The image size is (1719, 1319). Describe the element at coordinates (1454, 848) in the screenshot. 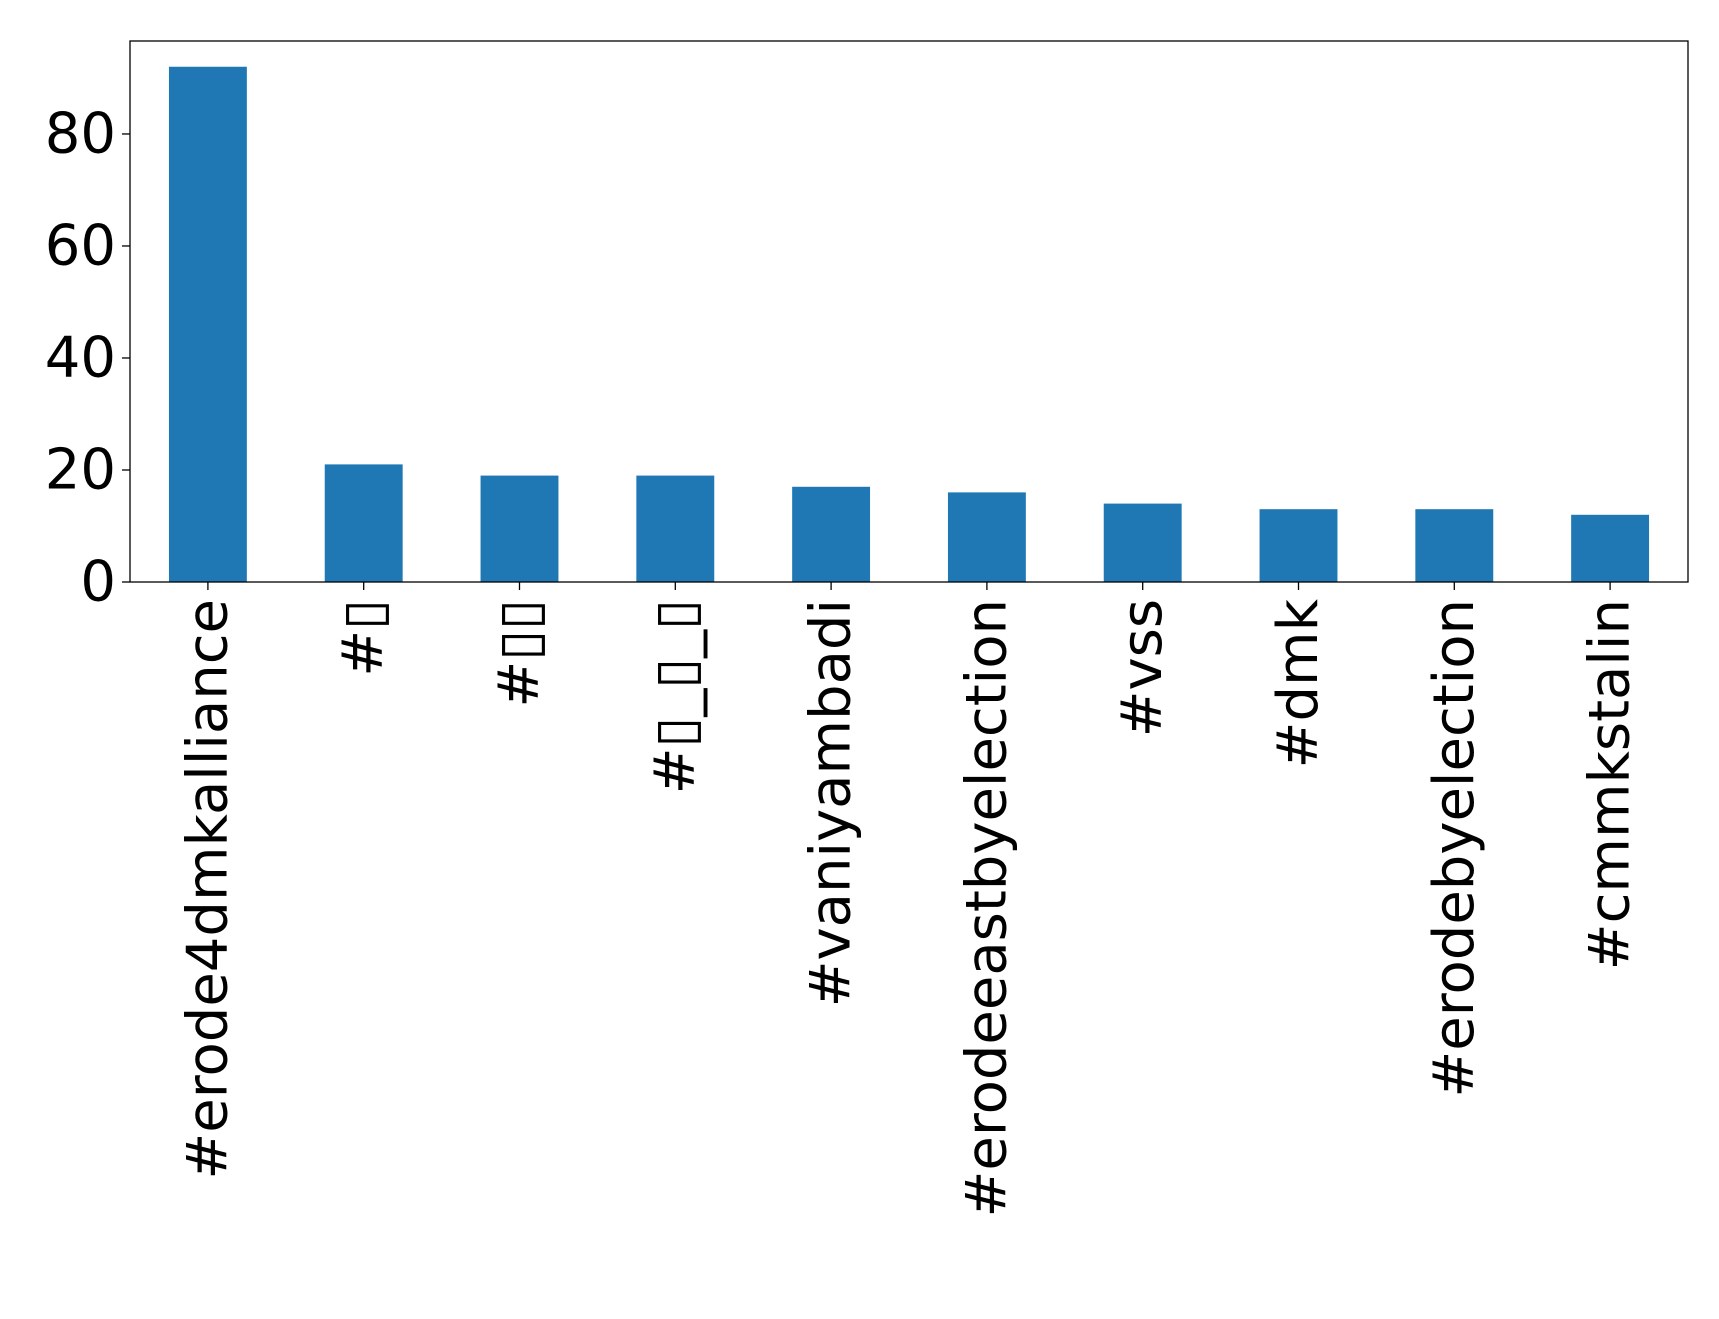

I see `x-tick-label-8: #erodebyelection` at that location.